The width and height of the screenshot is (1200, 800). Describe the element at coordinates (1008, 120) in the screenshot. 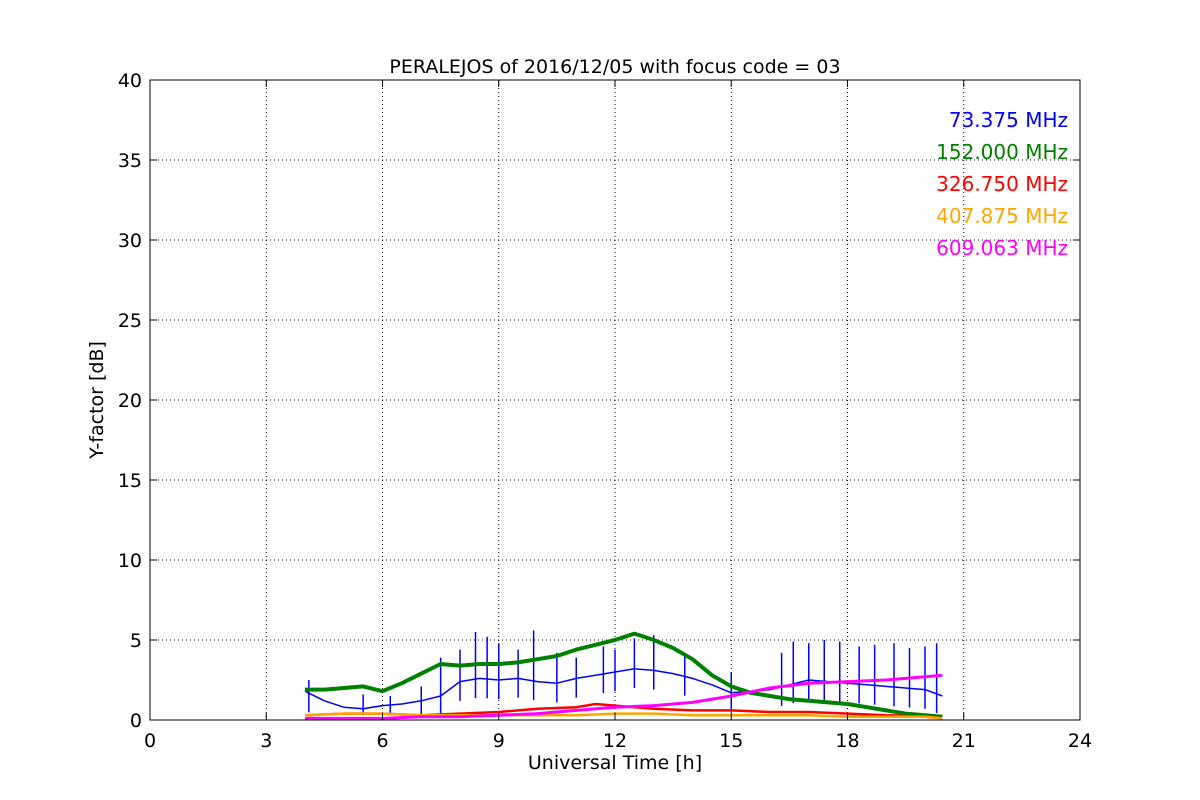

I see `legend-entry: 73.375 MHz` at that location.